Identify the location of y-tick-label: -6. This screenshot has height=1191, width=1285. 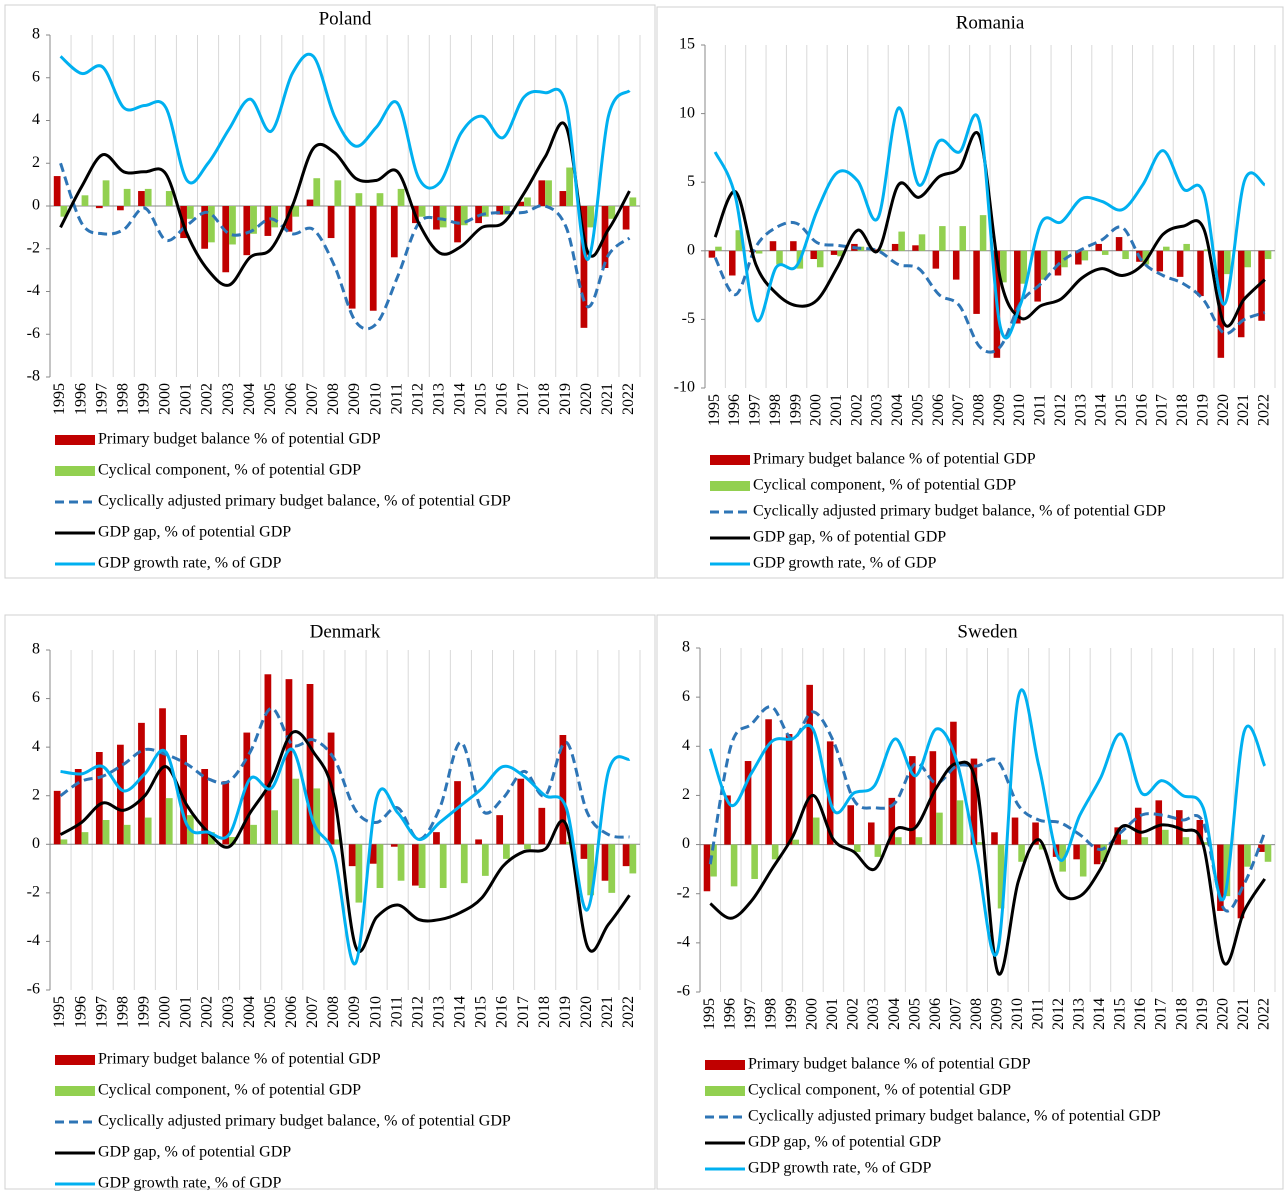
(683, 991).